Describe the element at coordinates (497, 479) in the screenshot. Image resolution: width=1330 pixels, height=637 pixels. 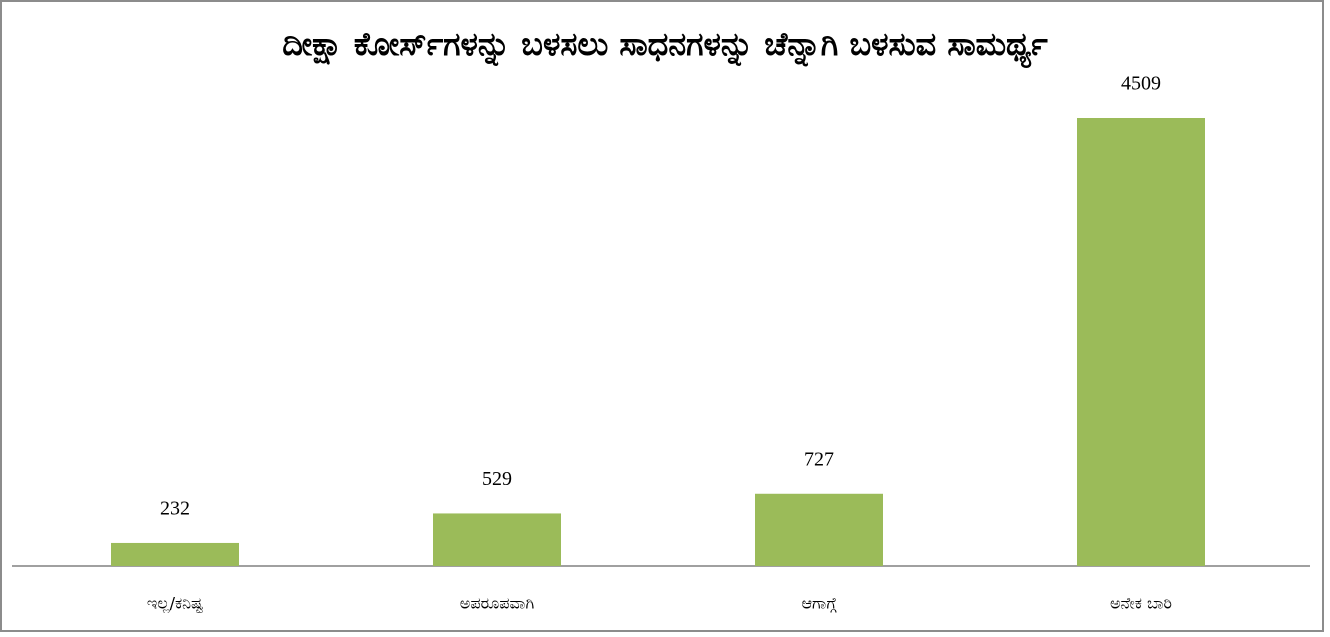
I see `data-label: 529` at that location.